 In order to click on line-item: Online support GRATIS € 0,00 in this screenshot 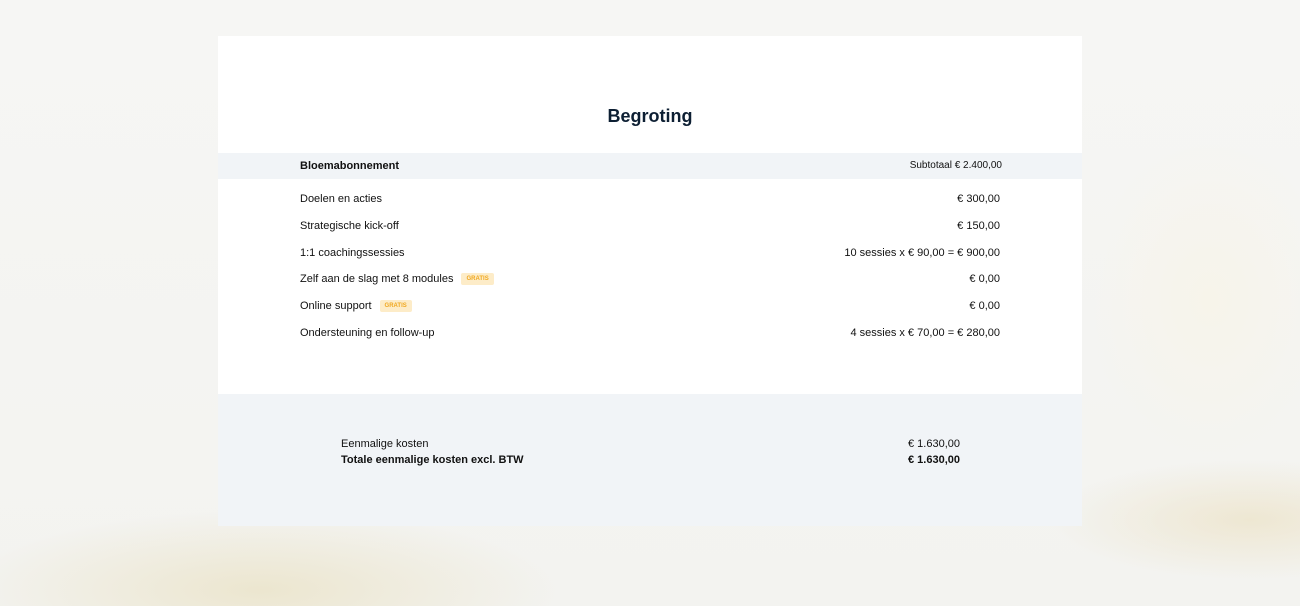, I will do `click(650, 308)`.